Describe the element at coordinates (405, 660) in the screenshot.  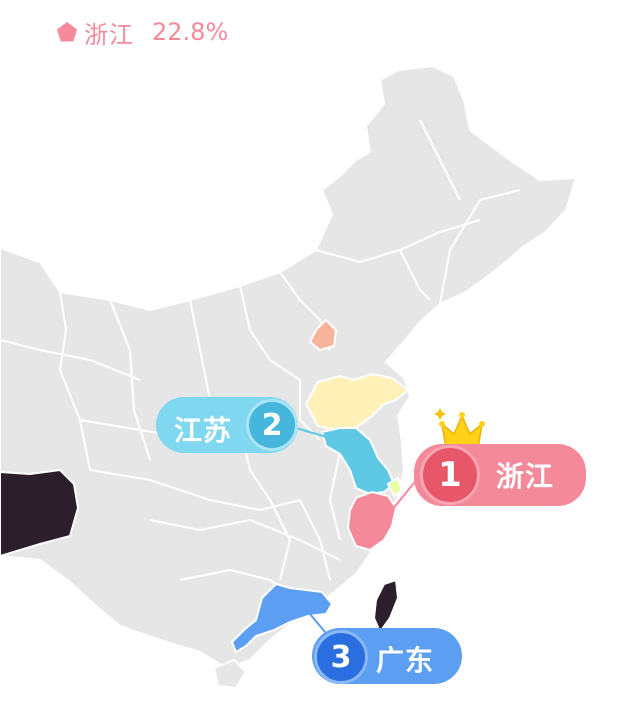
I see `rank-3-province: 广东` at that location.